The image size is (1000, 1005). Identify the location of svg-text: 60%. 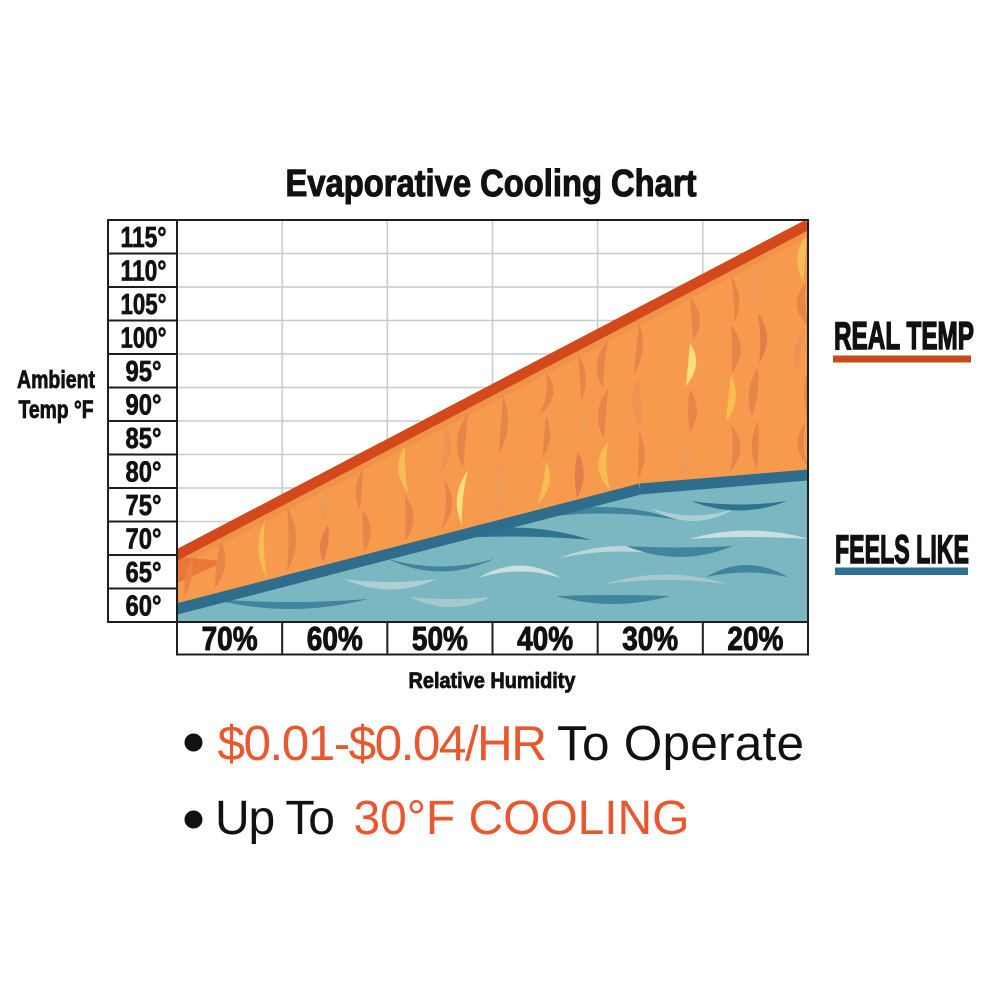
(335, 638).